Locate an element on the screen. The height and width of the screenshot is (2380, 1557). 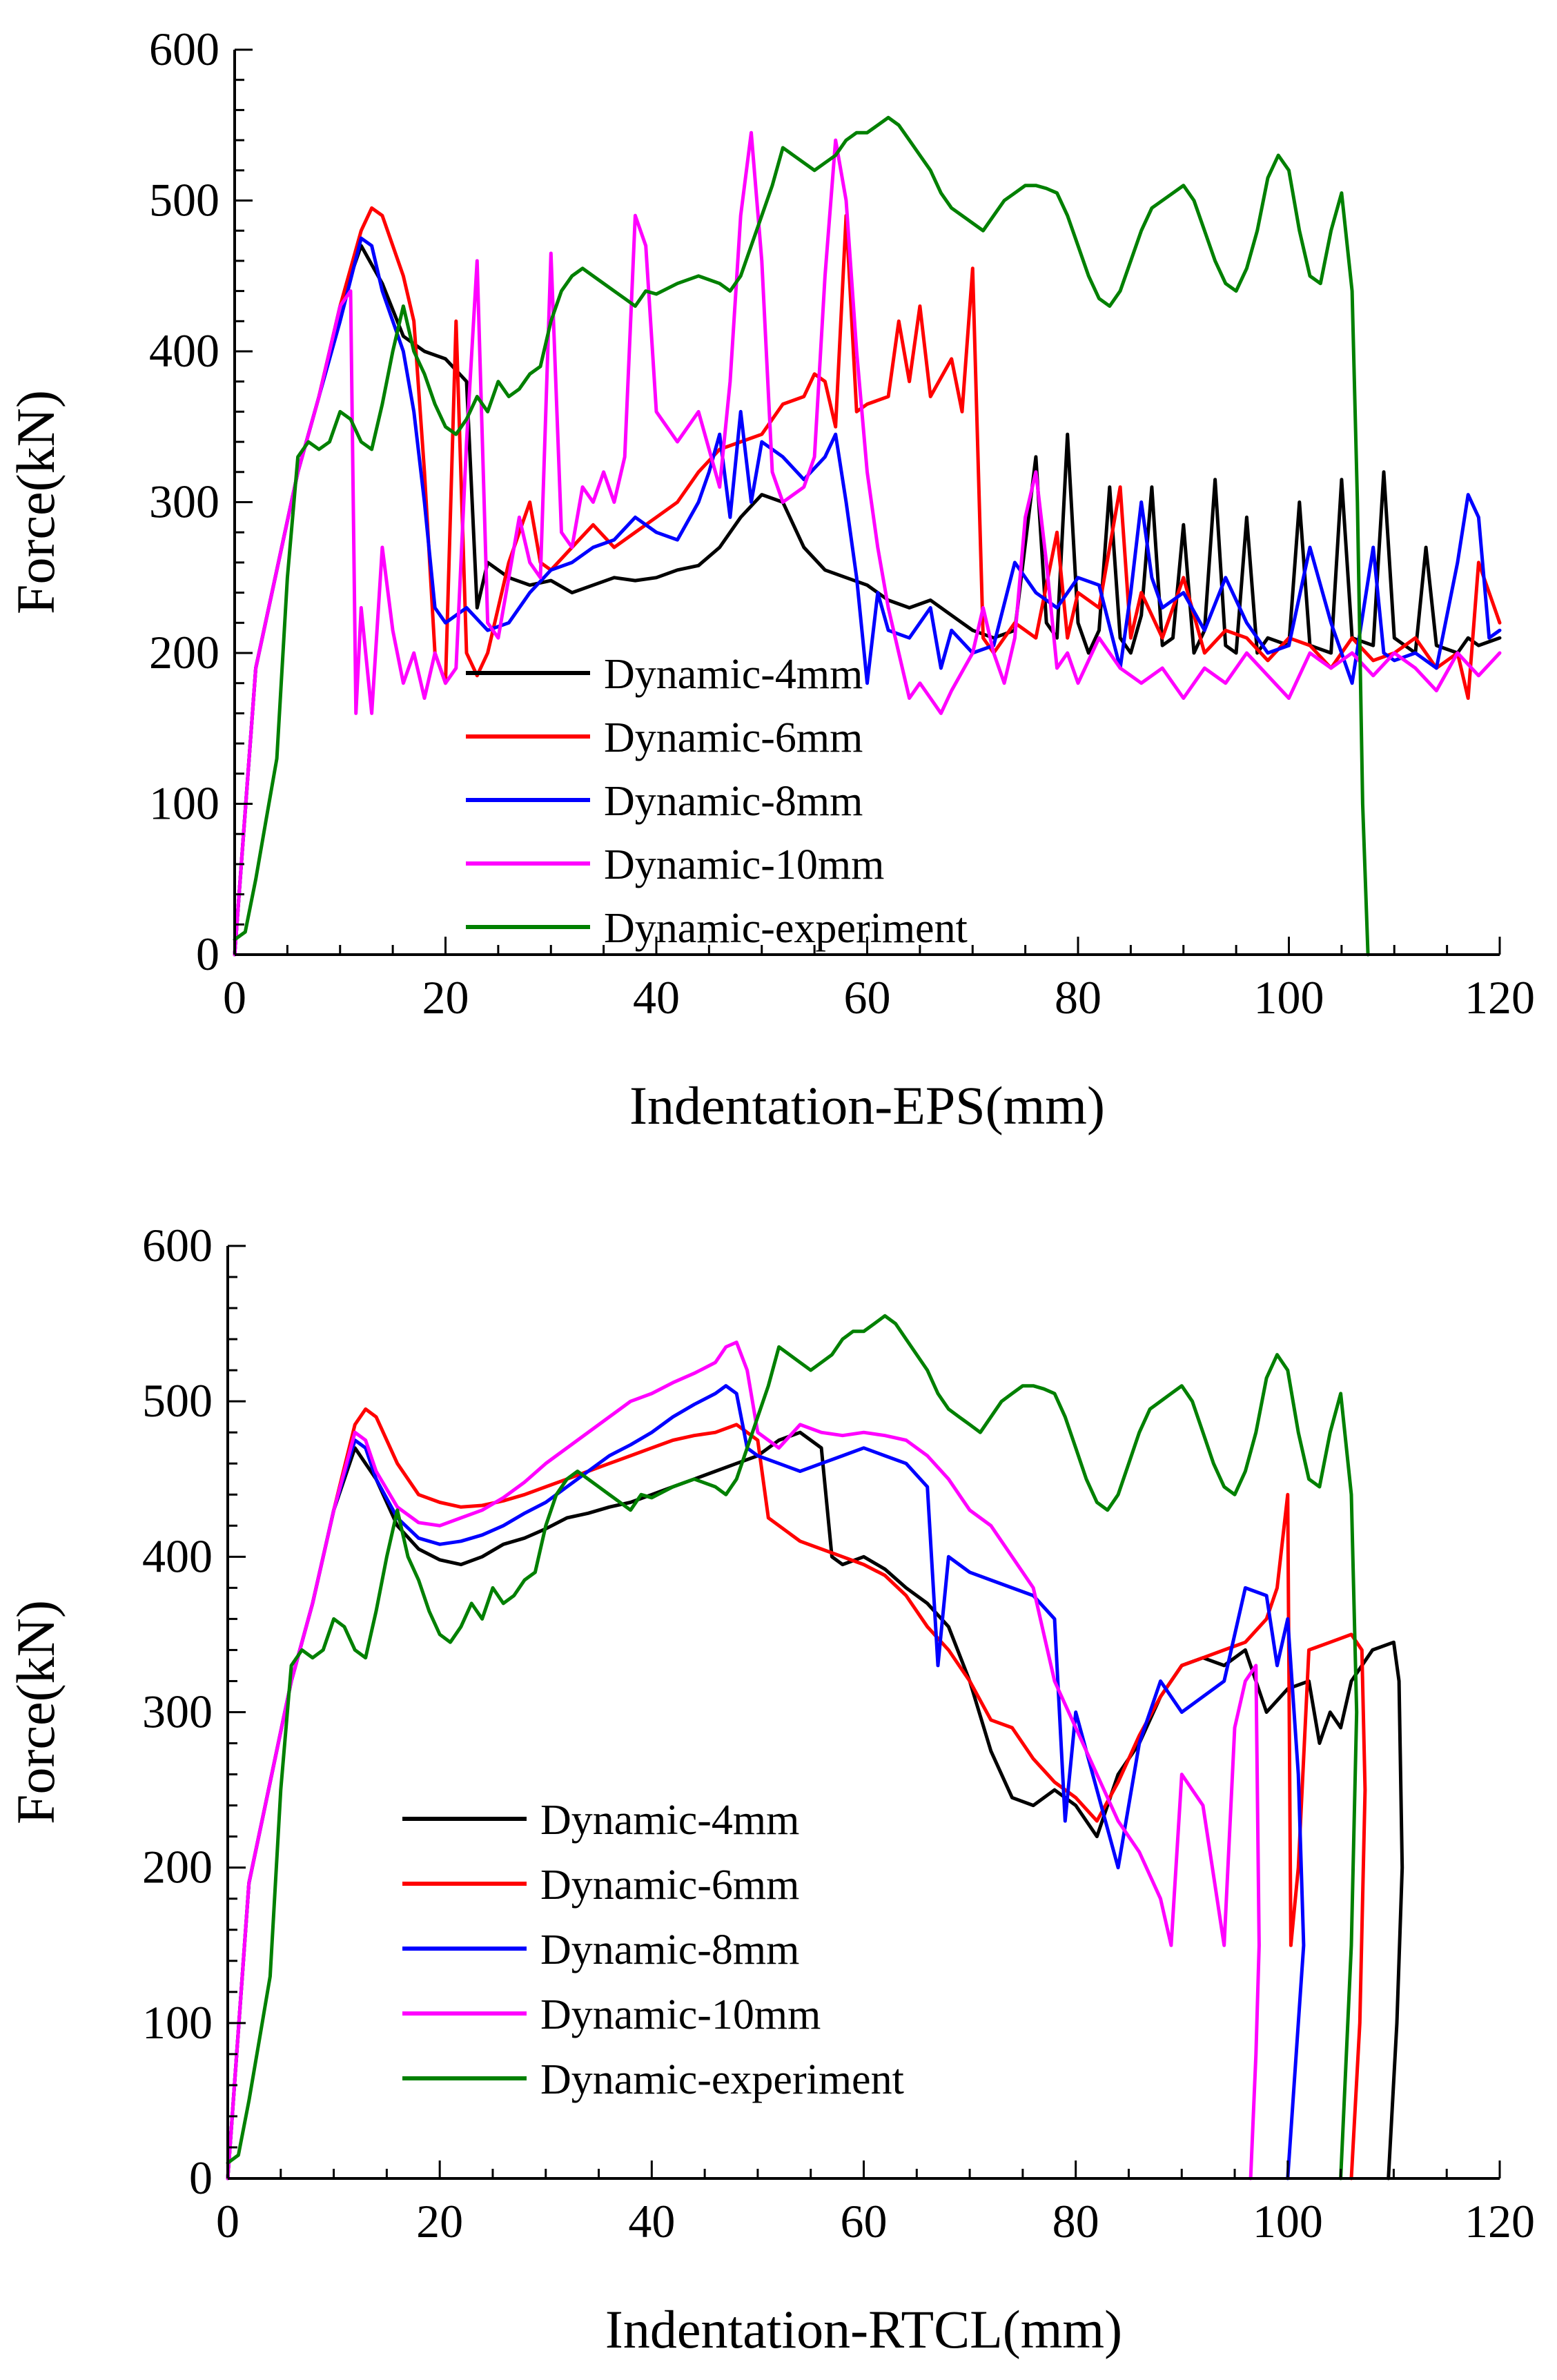
x-axis-label: Indentation-RTCL(mm) is located at coordinates (863, 2329).